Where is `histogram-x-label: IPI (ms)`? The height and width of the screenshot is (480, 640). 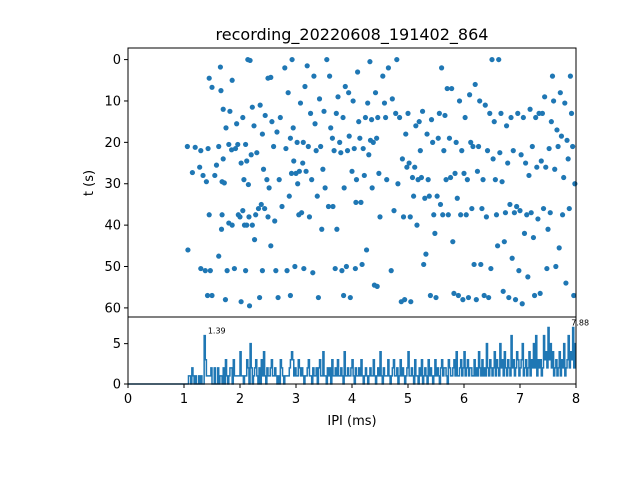
histogram-x-label: IPI (ms) is located at coordinates (351, 421).